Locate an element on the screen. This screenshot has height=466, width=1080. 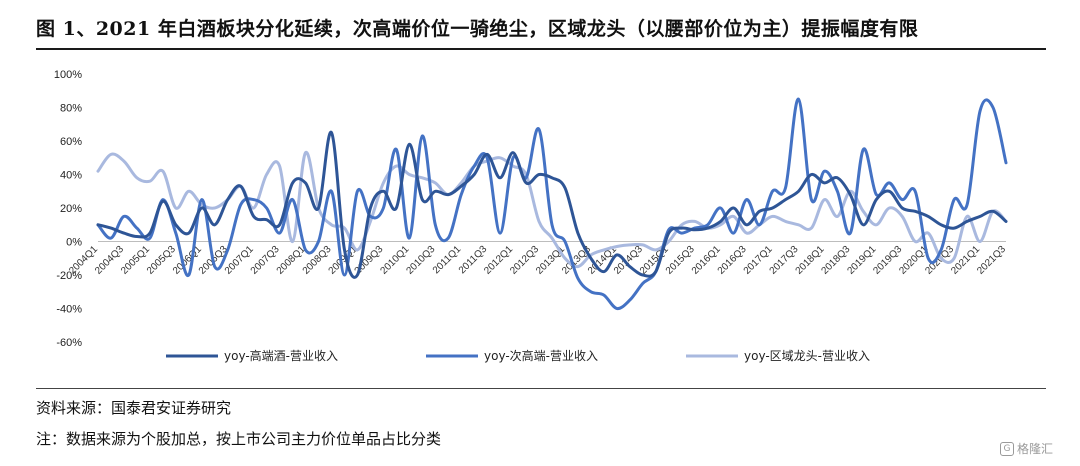
legend-label-0: yoy-高端酒-营业收入 is located at coordinates (281, 355).